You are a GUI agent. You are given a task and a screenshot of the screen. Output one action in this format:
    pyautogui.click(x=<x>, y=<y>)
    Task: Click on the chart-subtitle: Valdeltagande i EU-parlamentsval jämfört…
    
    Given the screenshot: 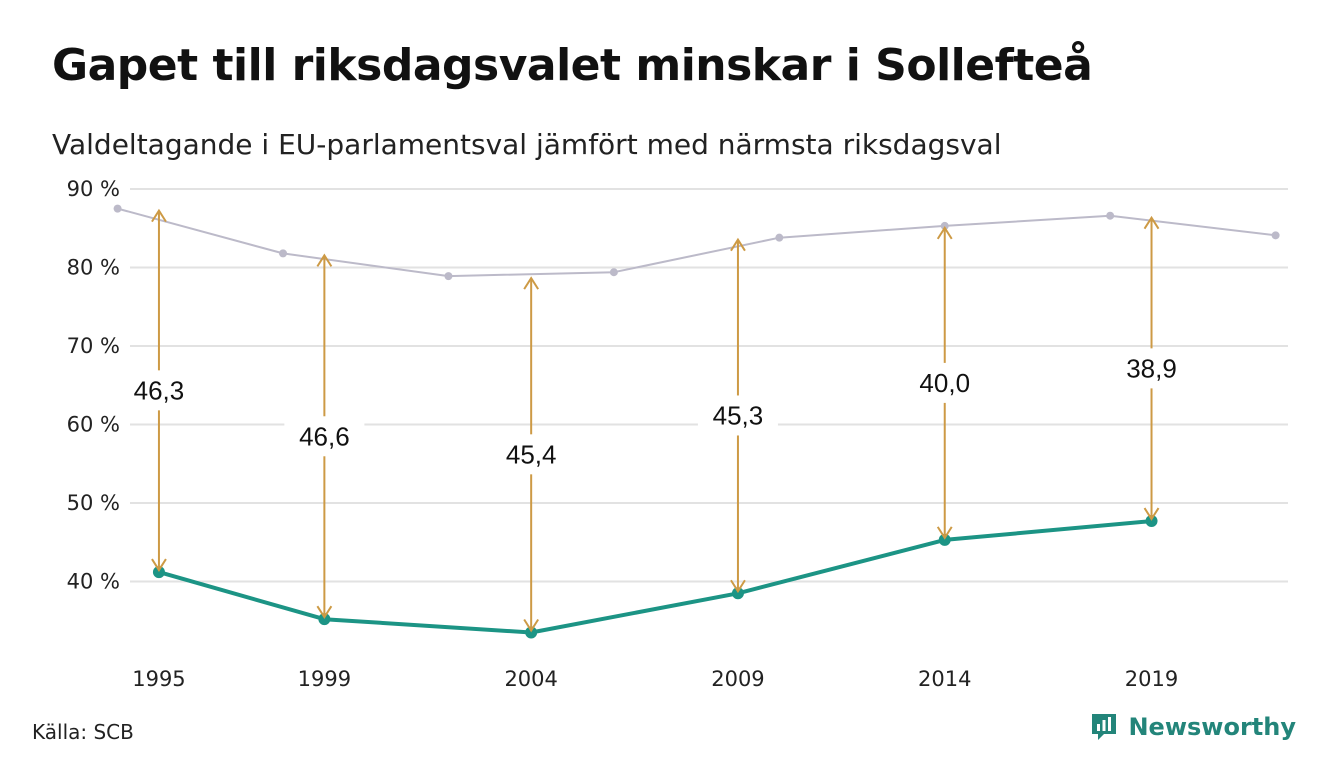 What is the action you would take?
    pyautogui.click(x=527, y=144)
    